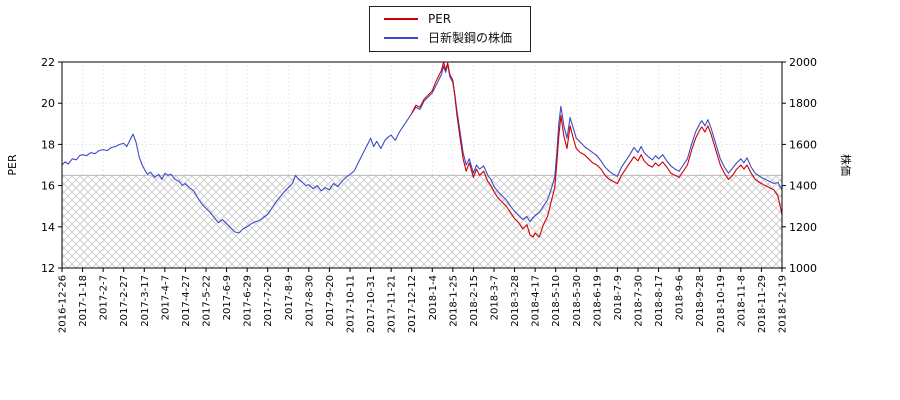  I want to click on stock-price-line-swatch, so click(400, 38).